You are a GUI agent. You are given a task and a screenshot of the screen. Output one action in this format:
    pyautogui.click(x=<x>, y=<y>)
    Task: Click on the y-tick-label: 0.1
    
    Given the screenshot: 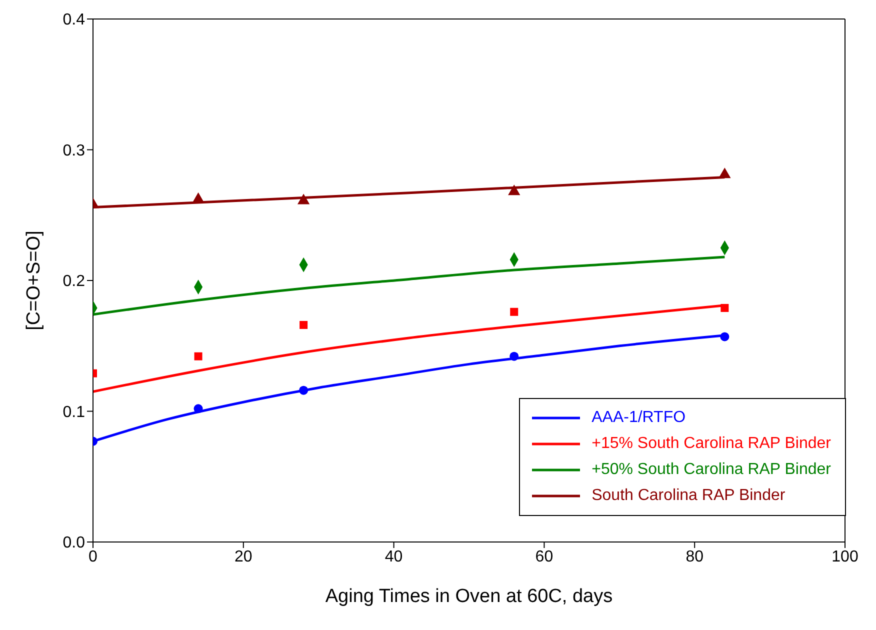 What is the action you would take?
    pyautogui.click(x=74, y=412)
    